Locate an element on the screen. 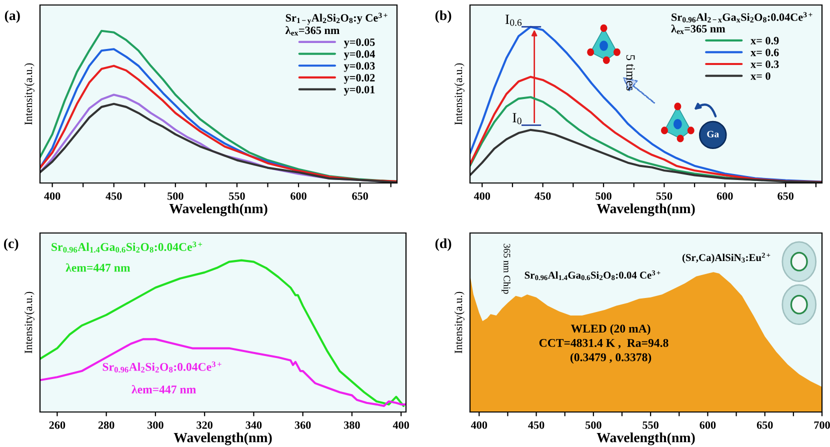 The width and height of the screenshot is (830, 447). legend-label: y=0.03 is located at coordinates (359, 67).